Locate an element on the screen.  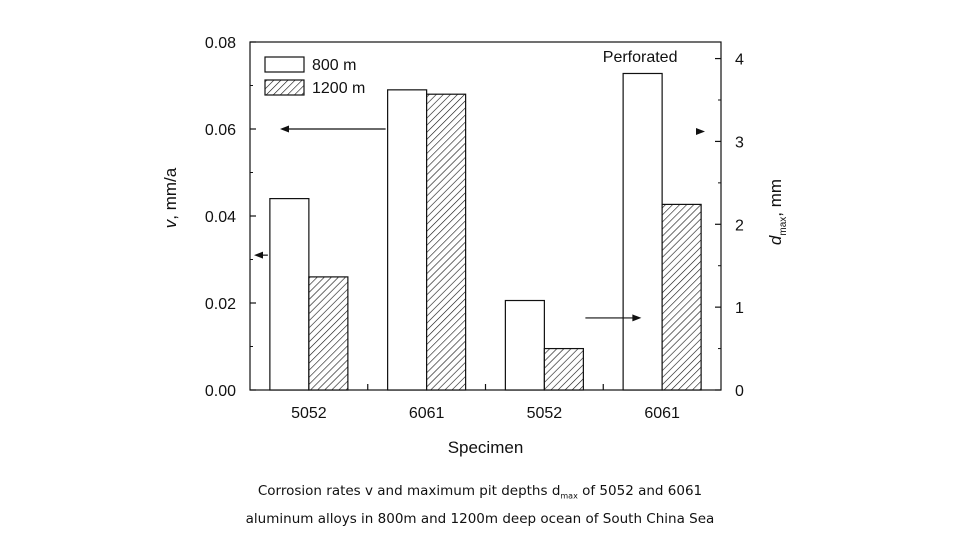
bar-series2-cat3 is located at coordinates (563, 369).